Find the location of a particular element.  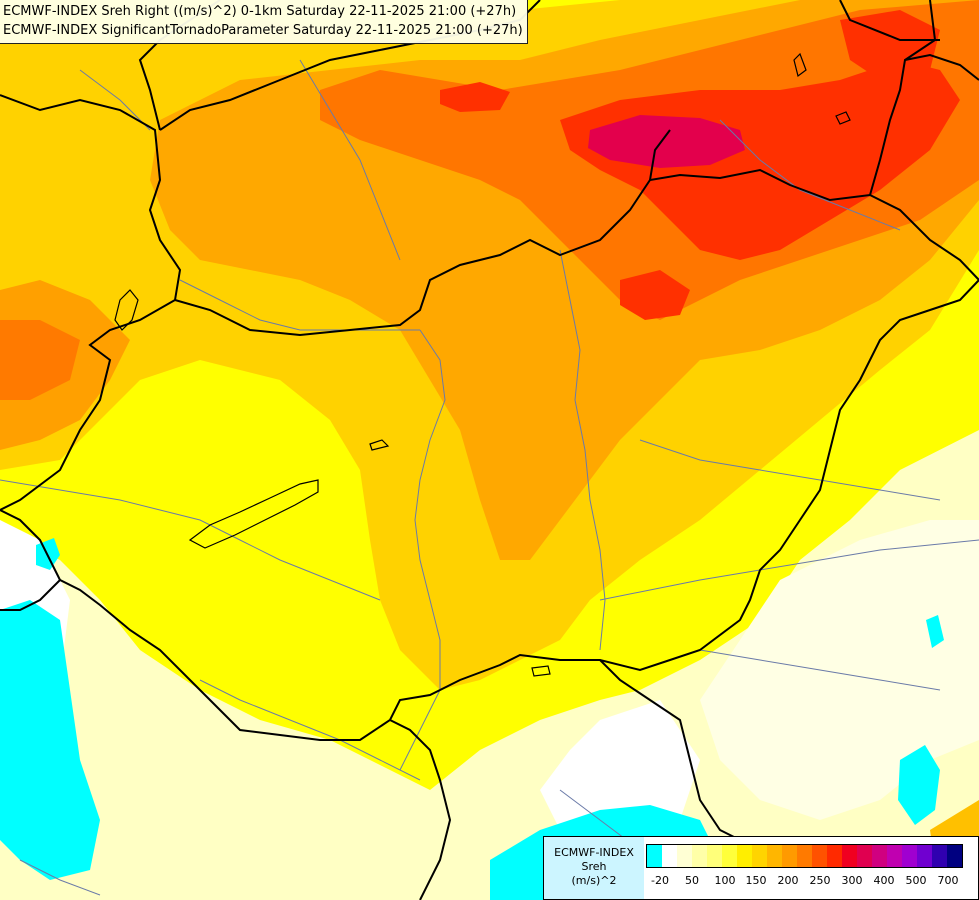

legend-label-box: ECMWF-INDEX Sreh (m/s)^2 is located at coordinates (594, 868).